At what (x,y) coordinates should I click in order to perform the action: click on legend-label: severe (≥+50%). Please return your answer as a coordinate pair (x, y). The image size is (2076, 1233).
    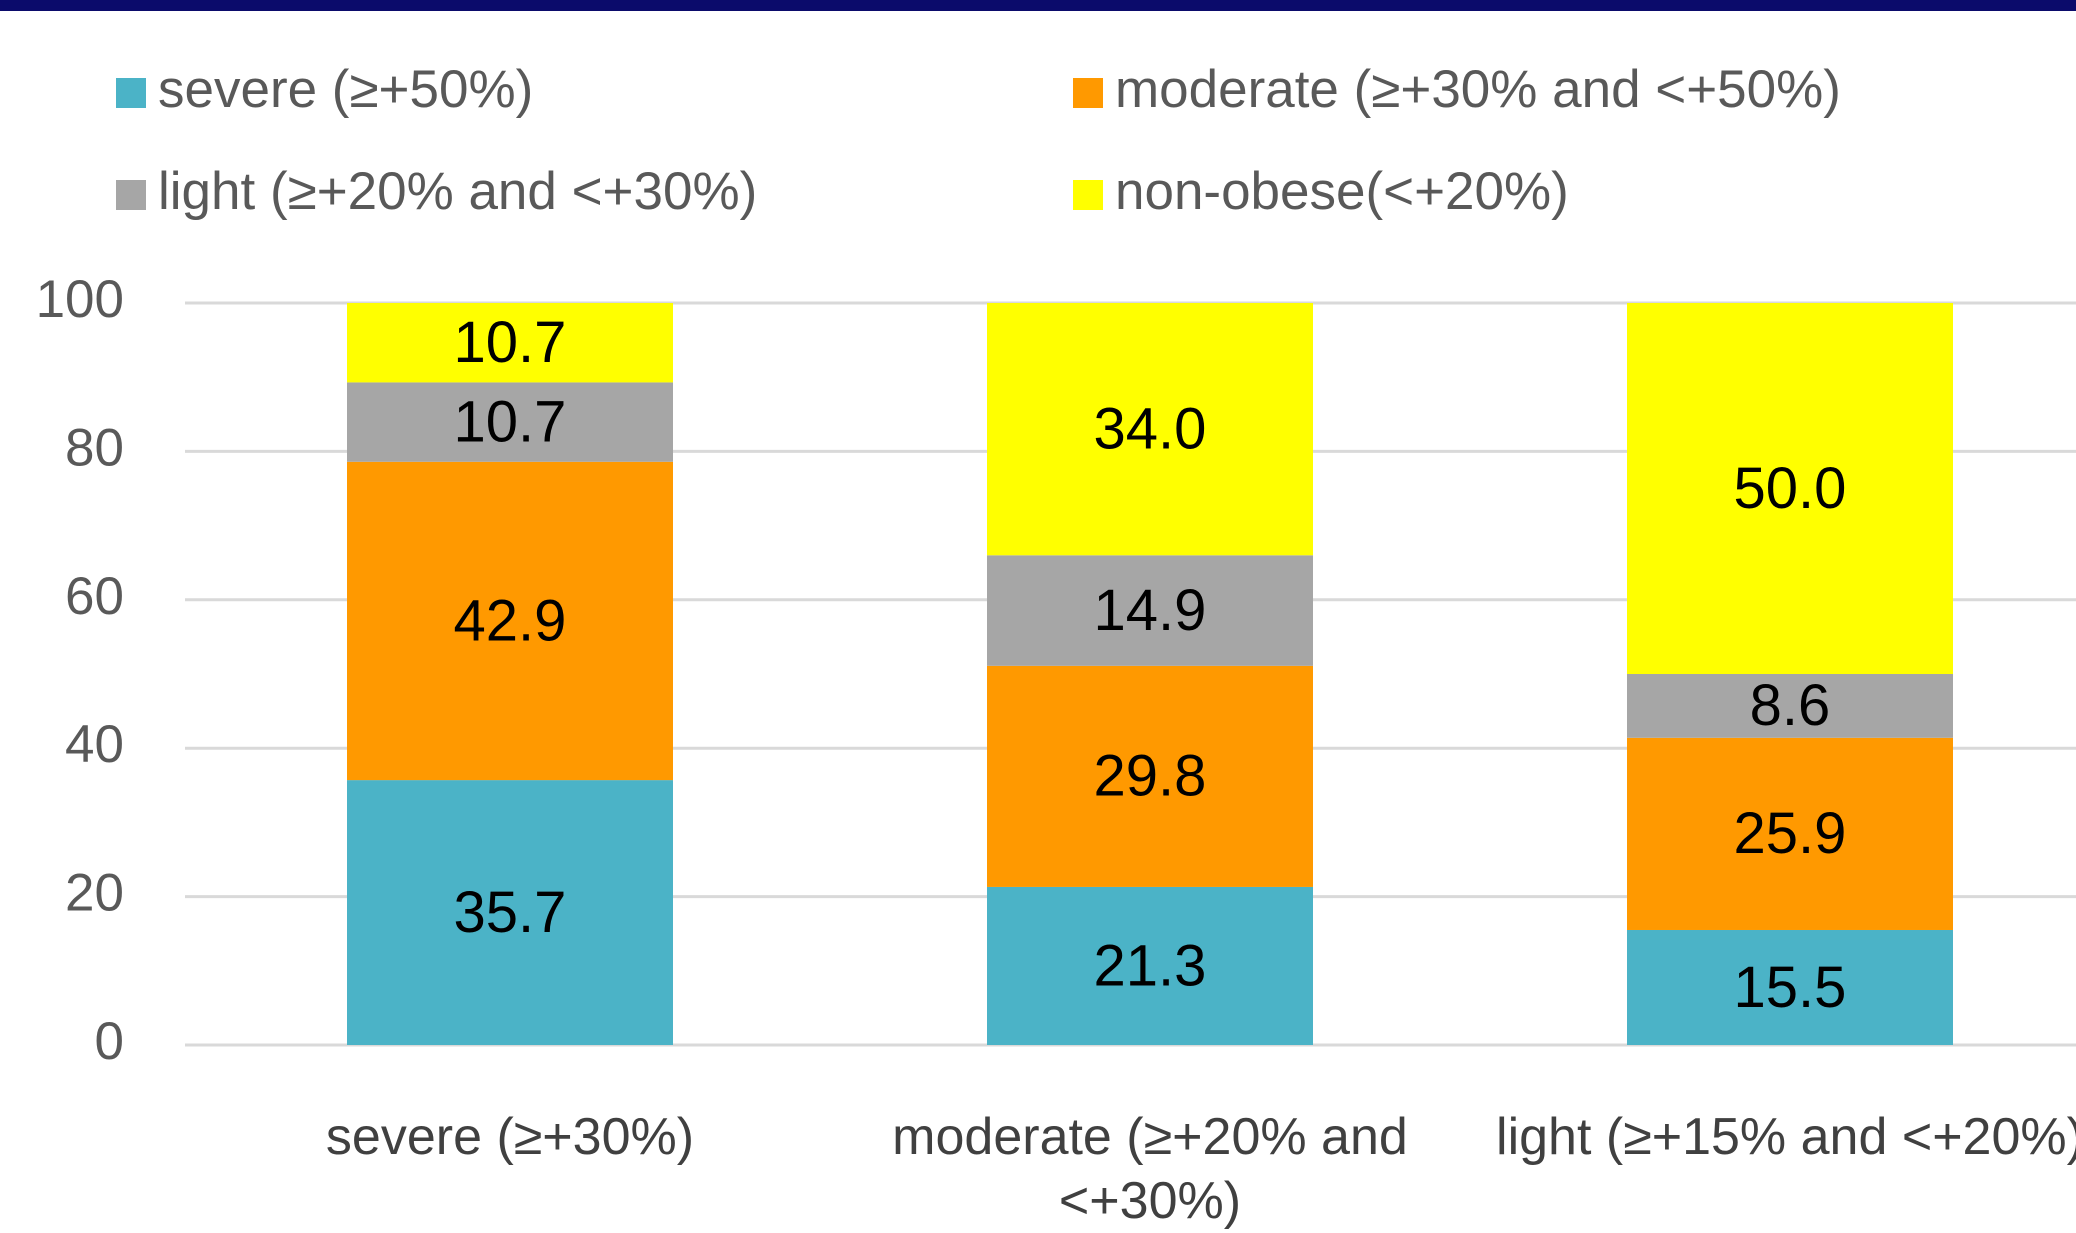
    Looking at the image, I should click on (345, 89).